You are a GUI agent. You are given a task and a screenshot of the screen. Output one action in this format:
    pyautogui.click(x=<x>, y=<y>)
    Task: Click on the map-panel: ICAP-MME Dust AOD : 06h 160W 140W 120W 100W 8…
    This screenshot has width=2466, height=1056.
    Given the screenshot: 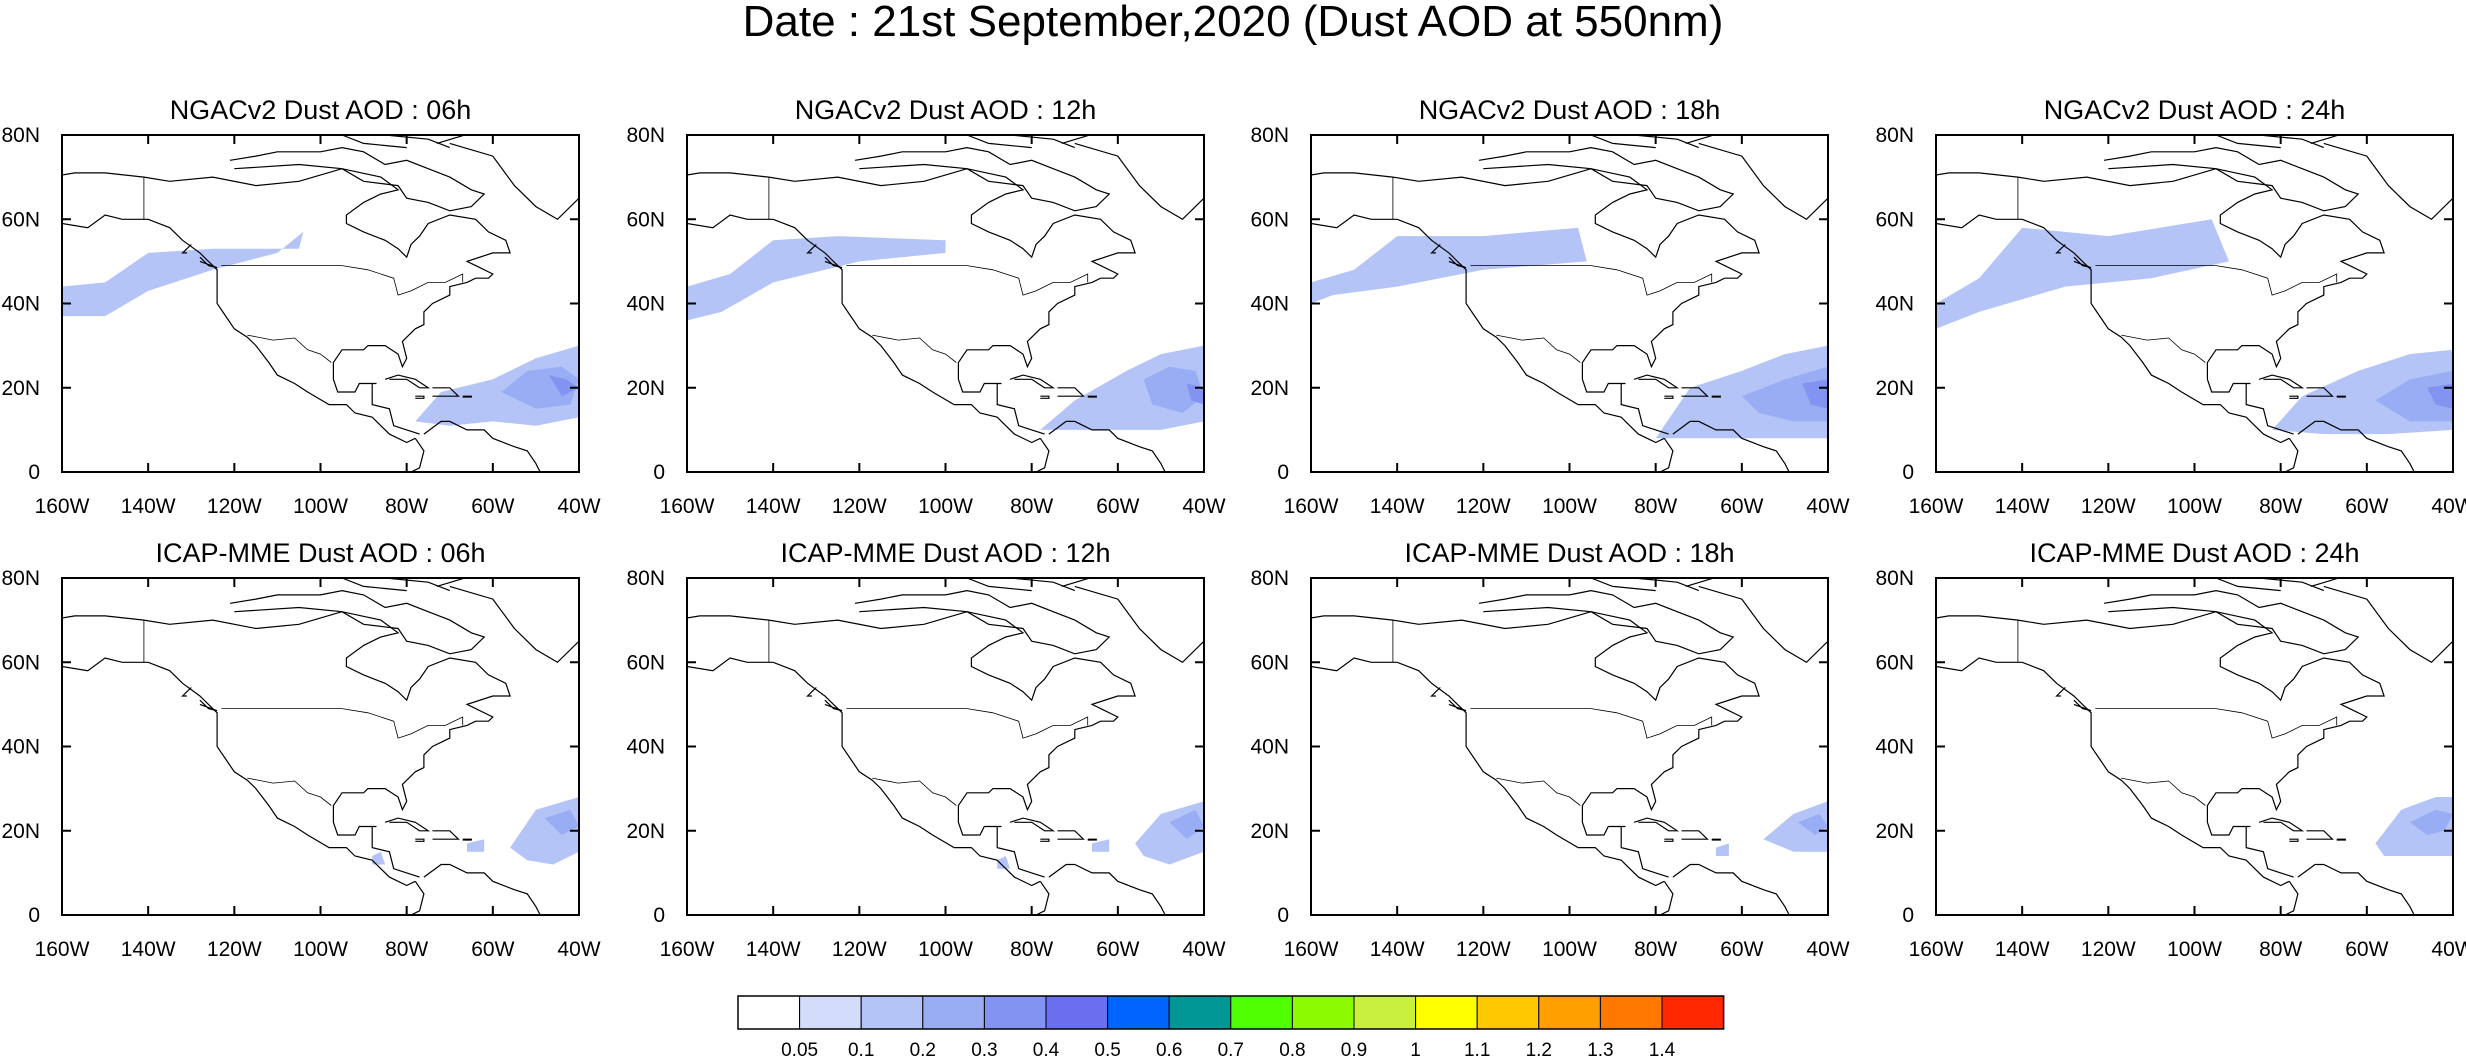 What is the action you would take?
    pyautogui.click(x=300, y=749)
    